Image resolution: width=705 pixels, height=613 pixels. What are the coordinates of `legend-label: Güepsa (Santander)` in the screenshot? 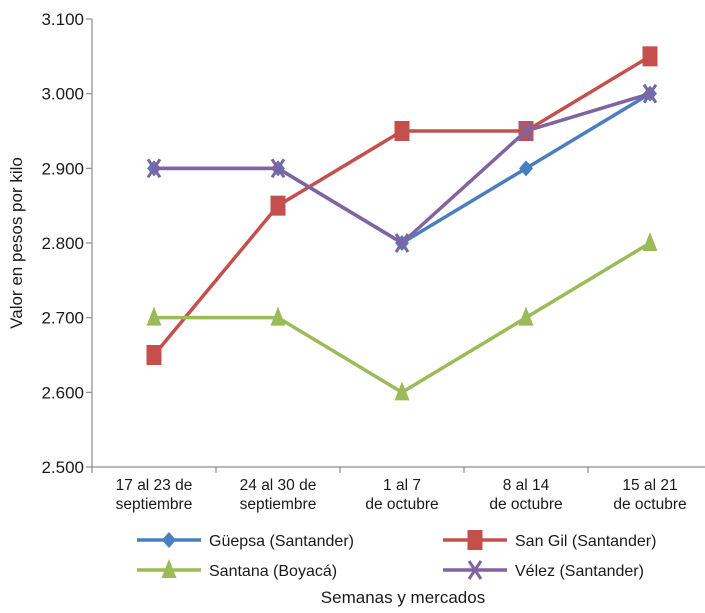 It's located at (281, 541).